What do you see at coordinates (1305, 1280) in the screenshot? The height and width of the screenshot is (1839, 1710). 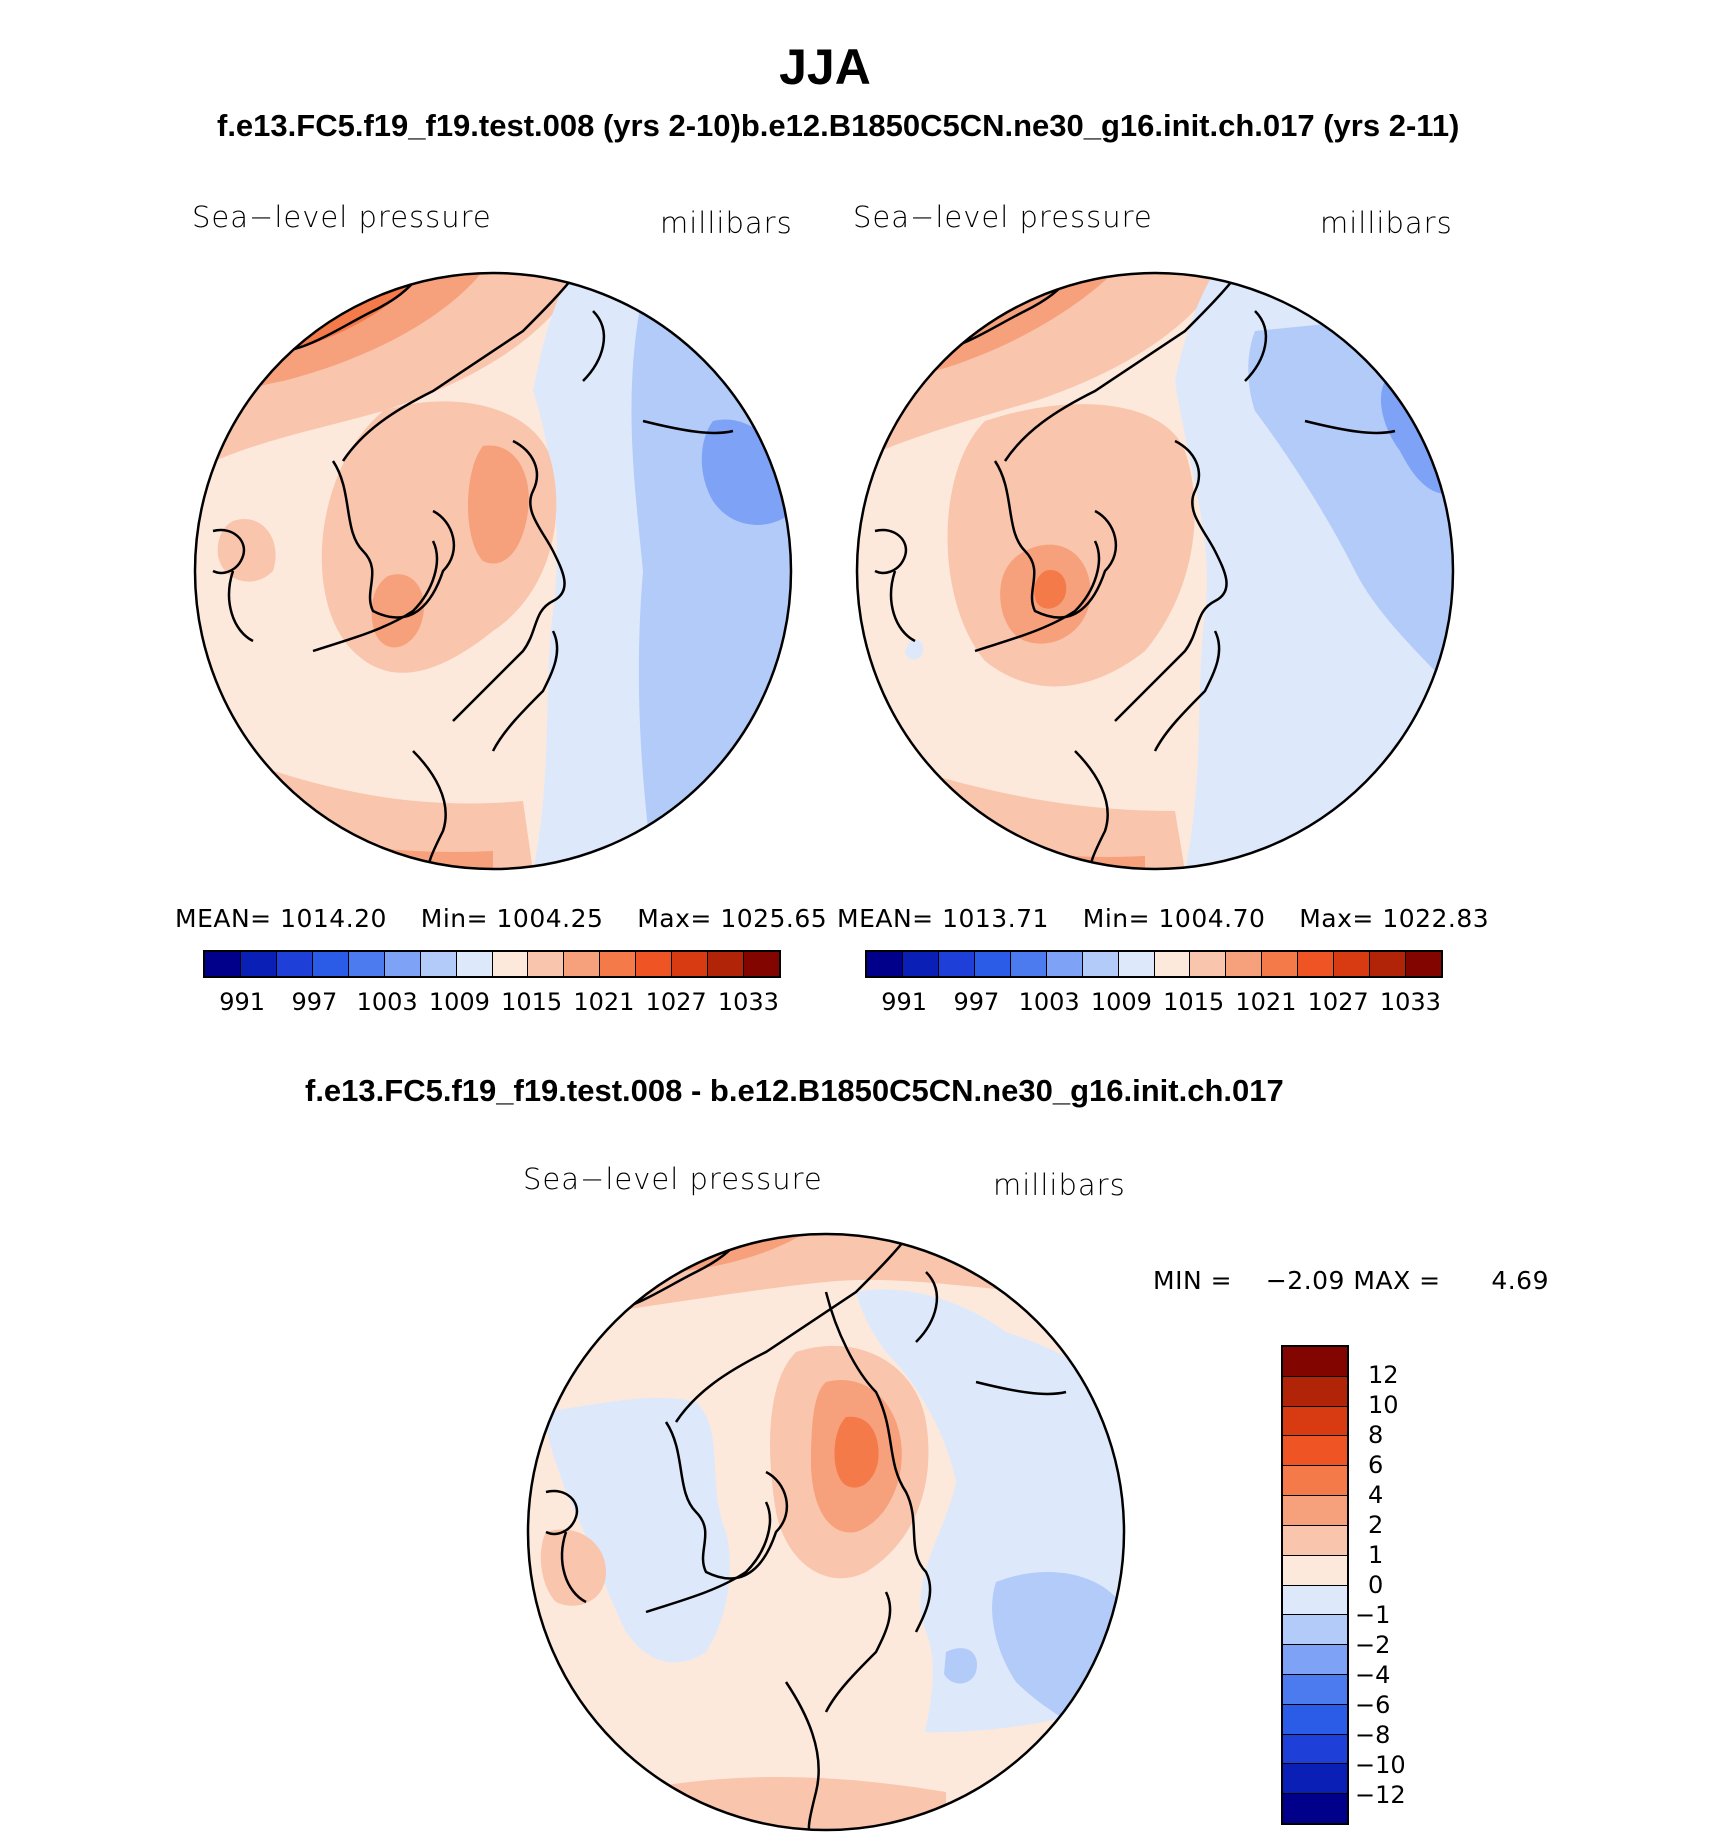 I see `diff-min-value: −2.09` at bounding box center [1305, 1280].